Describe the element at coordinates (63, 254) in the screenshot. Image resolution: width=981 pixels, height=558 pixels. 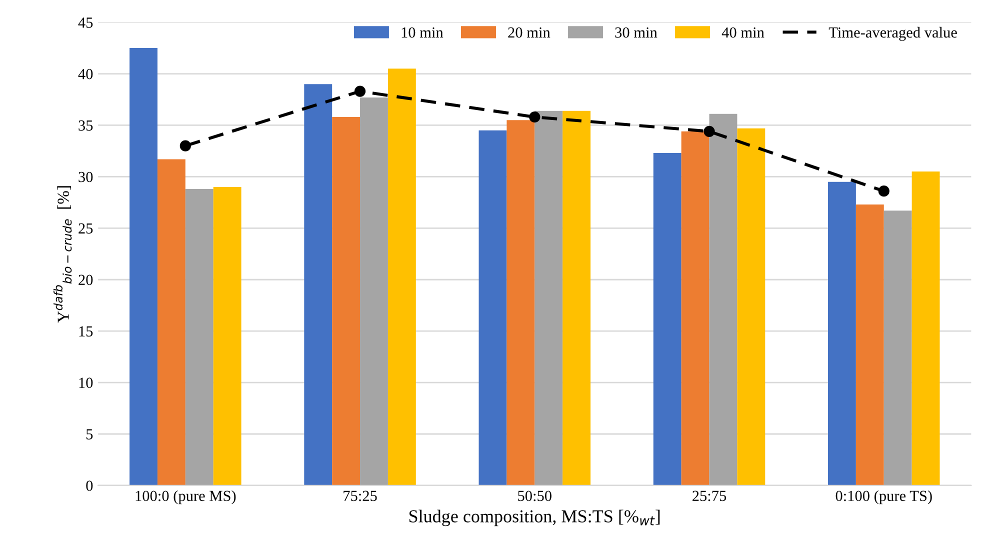
I see `y-axis-title: Y$^{dafb}$$_{bio−crude}$ [%]` at that location.